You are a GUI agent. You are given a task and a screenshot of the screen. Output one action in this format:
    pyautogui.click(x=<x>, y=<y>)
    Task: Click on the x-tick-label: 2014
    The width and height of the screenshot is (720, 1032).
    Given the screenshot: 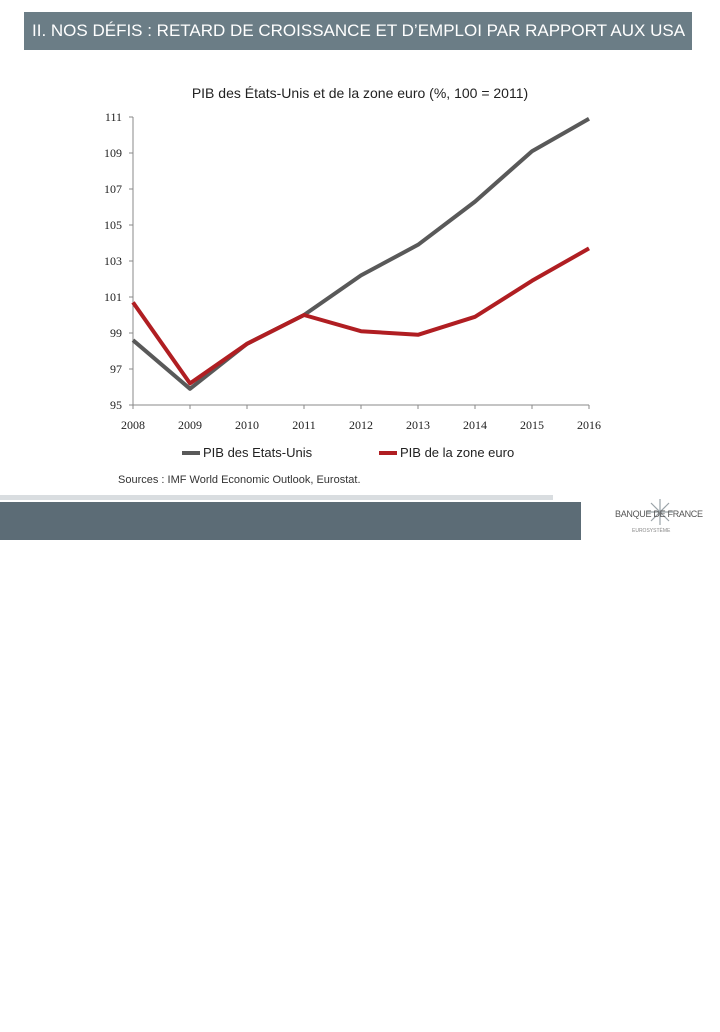 What is the action you would take?
    pyautogui.click(x=475, y=425)
    